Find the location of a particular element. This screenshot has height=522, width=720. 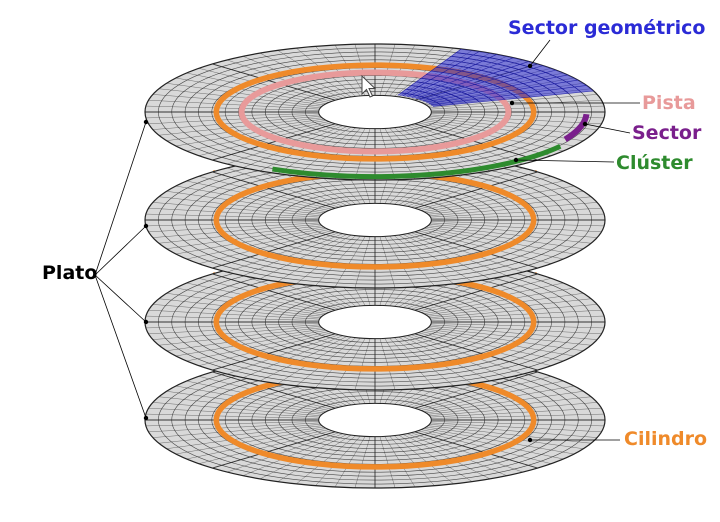

sector-label: Sector is located at coordinates (667, 133).